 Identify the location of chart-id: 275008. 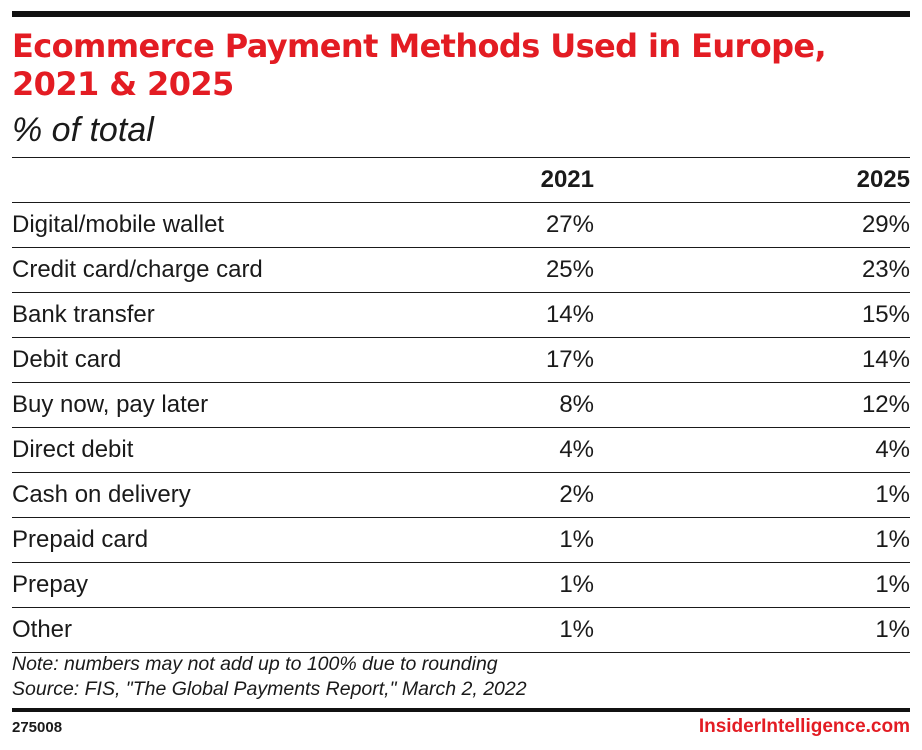
(37, 727).